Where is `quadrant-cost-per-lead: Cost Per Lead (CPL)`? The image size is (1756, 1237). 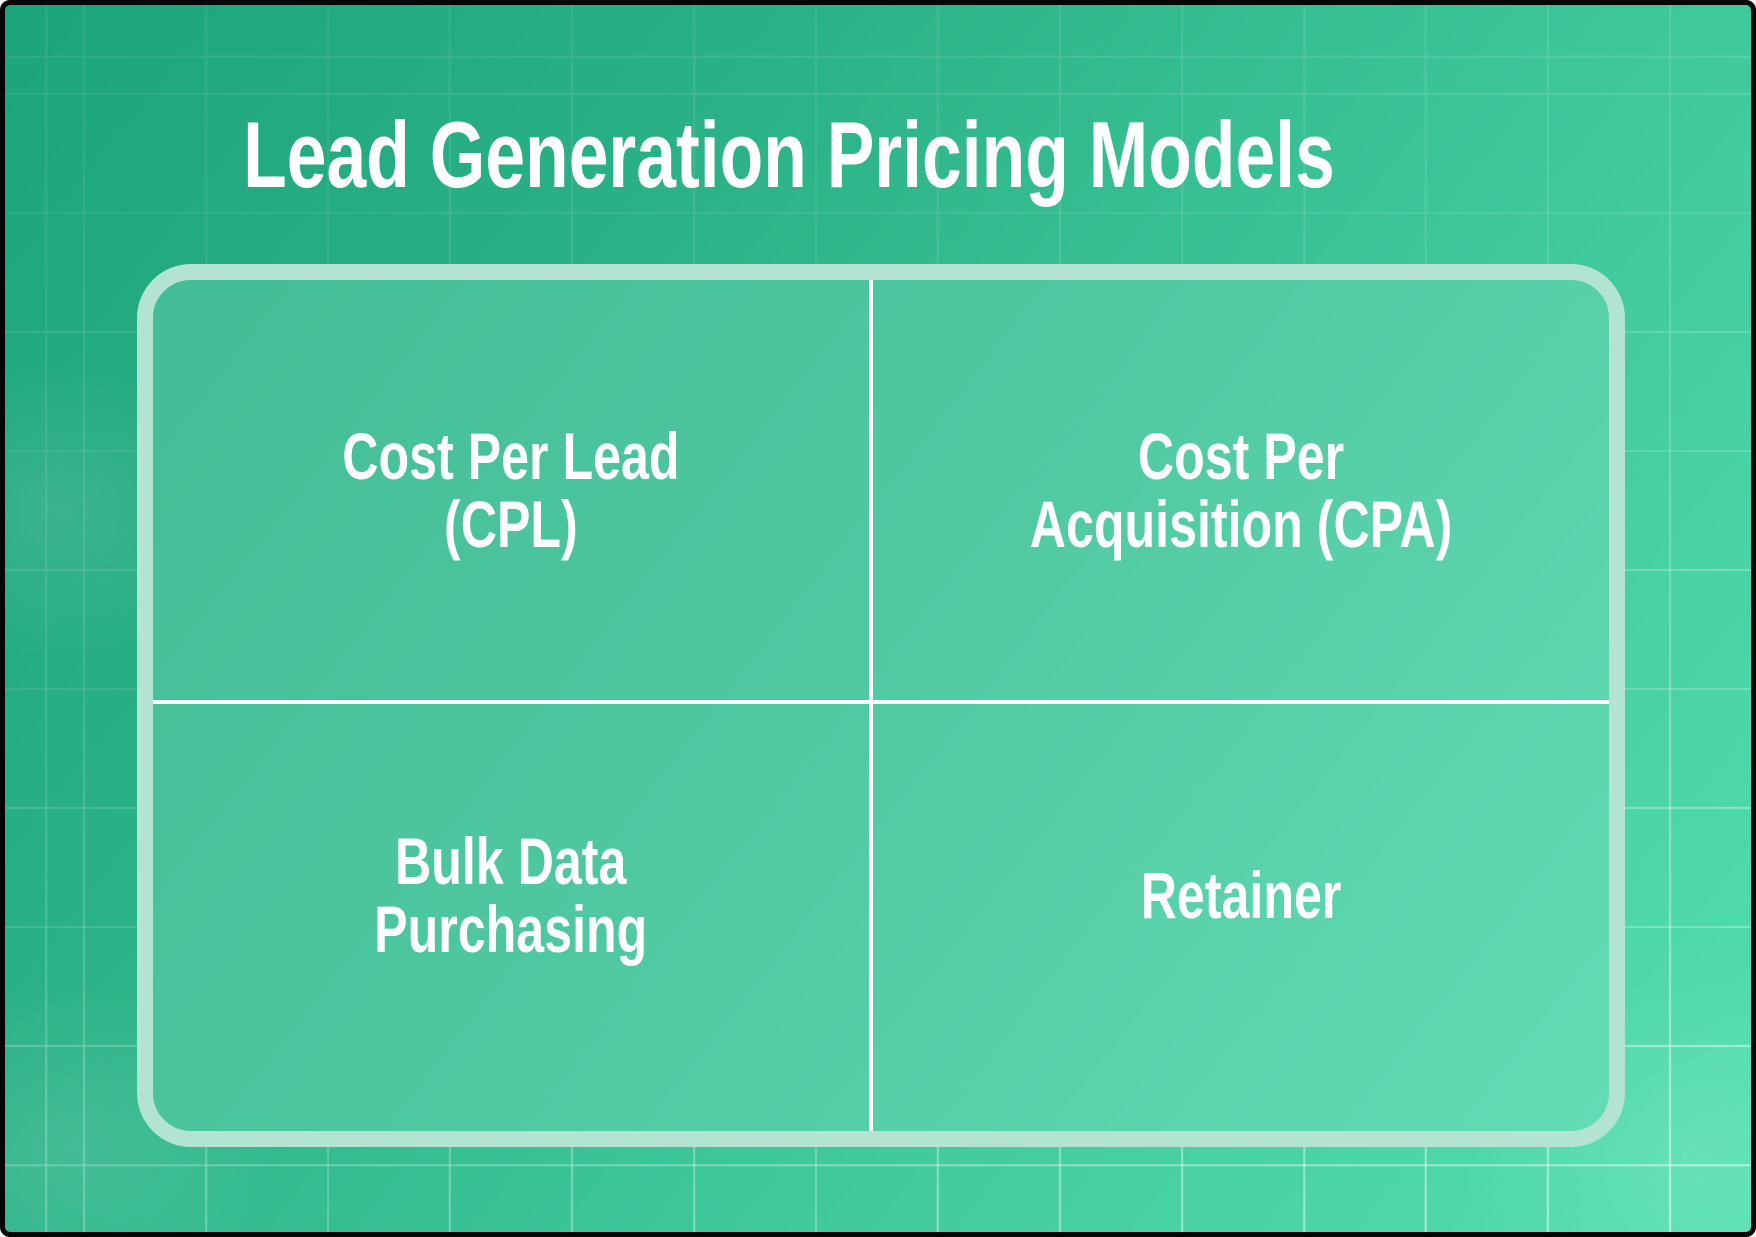
quadrant-cost-per-lead: Cost Per Lead (CPL) is located at coordinates (511, 490).